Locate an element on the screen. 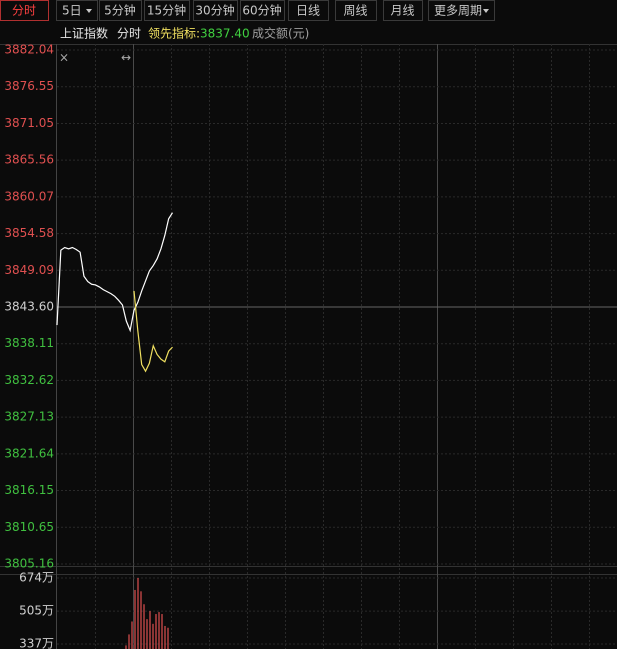 Image resolution: width=617 pixels, height=649 pixels. tab-label: 5分钟 is located at coordinates (120, 10).